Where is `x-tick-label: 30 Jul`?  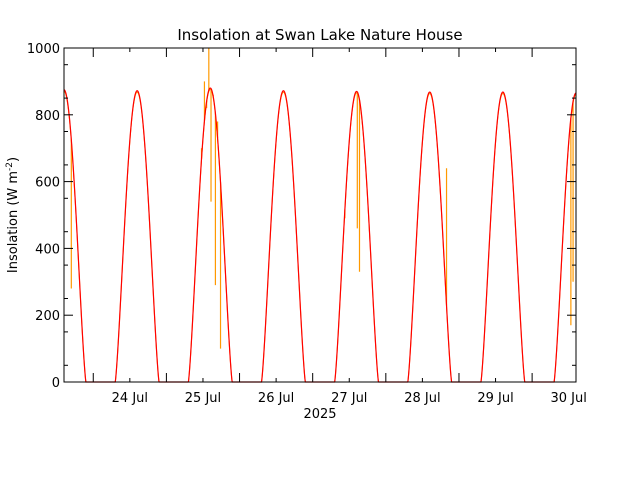 x-tick-label: 30 Jul is located at coordinates (569, 398).